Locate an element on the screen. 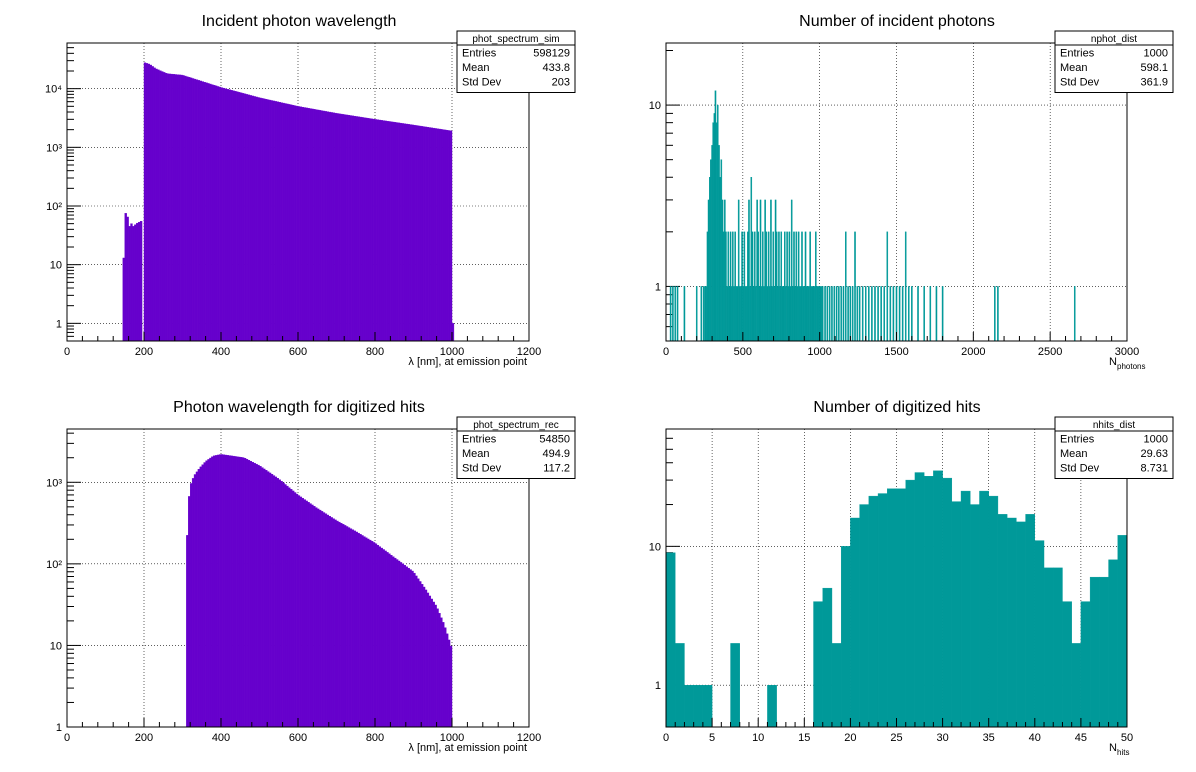 This screenshot has height=772, width=1196. bars is located at coordinates (319, 591).